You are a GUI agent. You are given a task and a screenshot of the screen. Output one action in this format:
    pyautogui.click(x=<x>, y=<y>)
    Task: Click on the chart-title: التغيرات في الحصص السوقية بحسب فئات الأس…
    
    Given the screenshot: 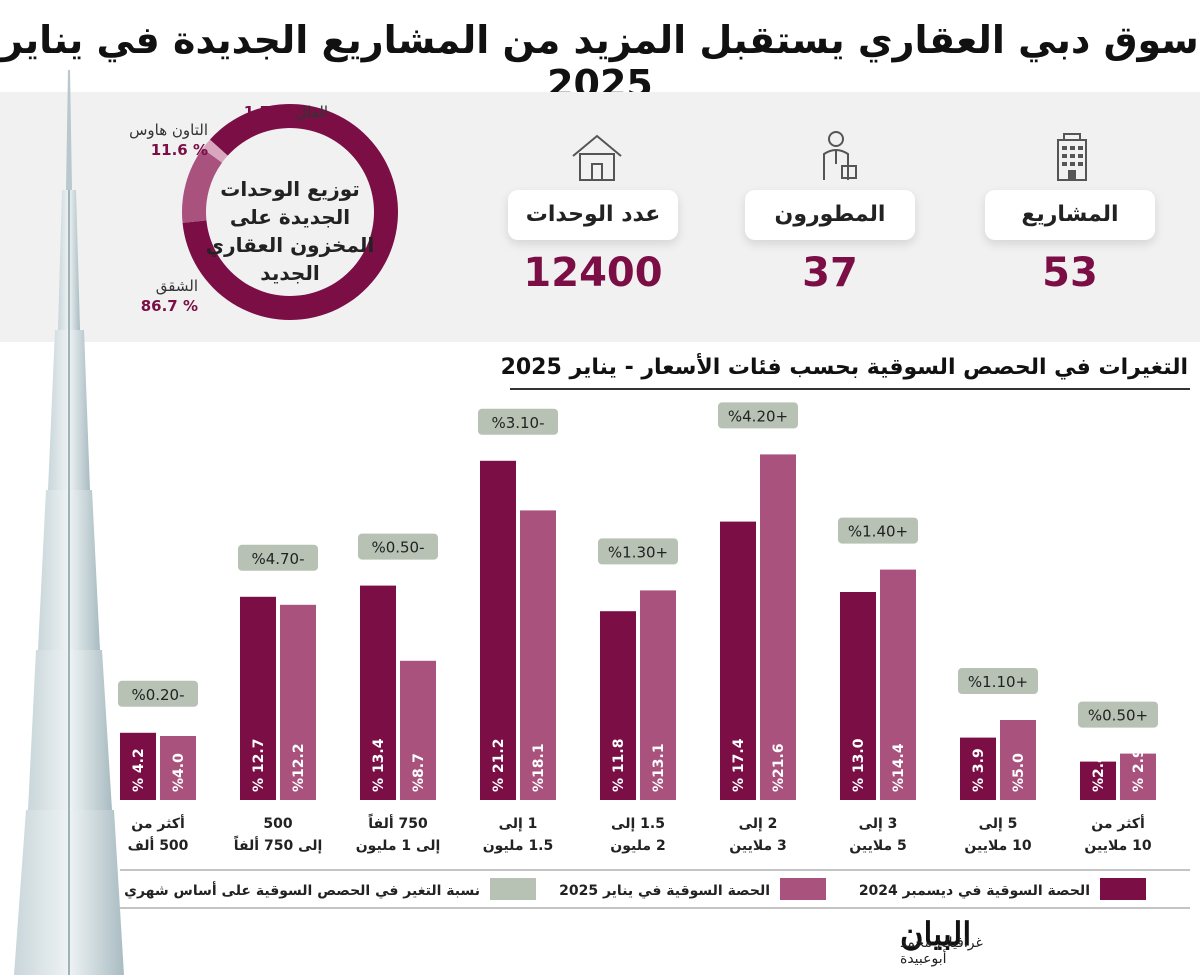 What is the action you would take?
    pyautogui.click(x=844, y=367)
    